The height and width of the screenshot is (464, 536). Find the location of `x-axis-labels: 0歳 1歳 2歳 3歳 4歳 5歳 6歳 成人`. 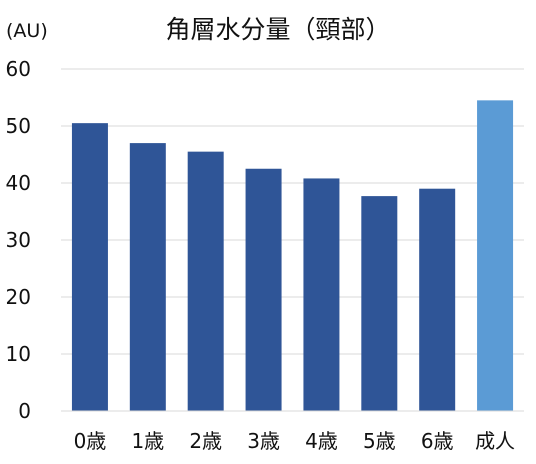

x-axis-labels: 0歳 1歳 2歳 3歳 4歳 5歳 6歳 成人 is located at coordinates (294, 441).